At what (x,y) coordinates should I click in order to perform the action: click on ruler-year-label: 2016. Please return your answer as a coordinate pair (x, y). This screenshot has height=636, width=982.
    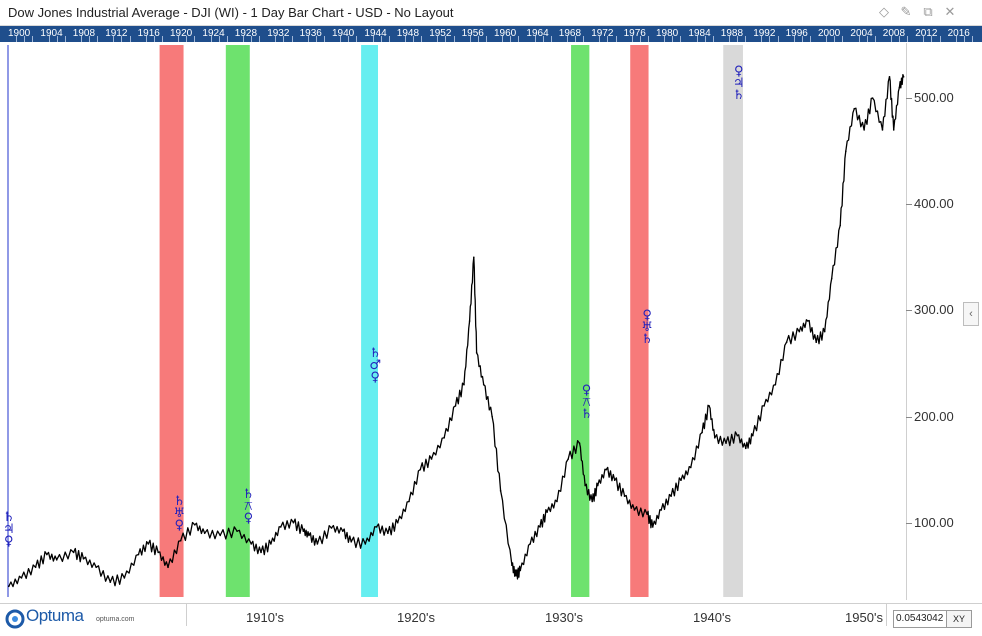
    Looking at the image, I should click on (958, 33).